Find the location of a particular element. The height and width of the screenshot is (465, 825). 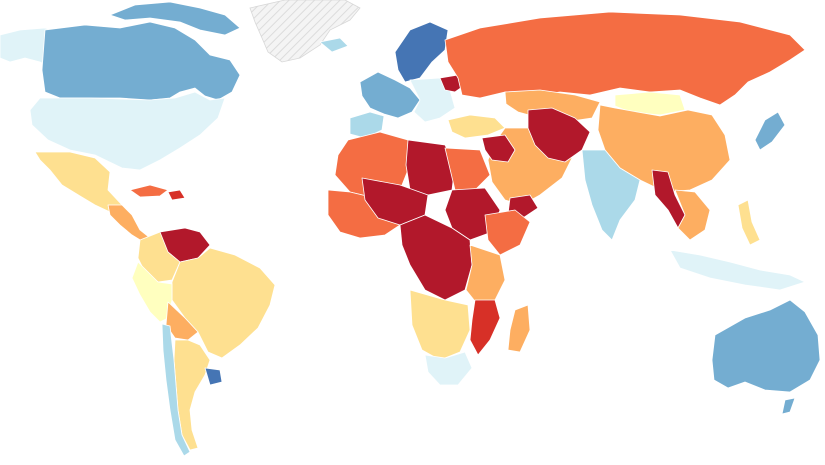

region-uruguay is located at coordinates (213, 376).